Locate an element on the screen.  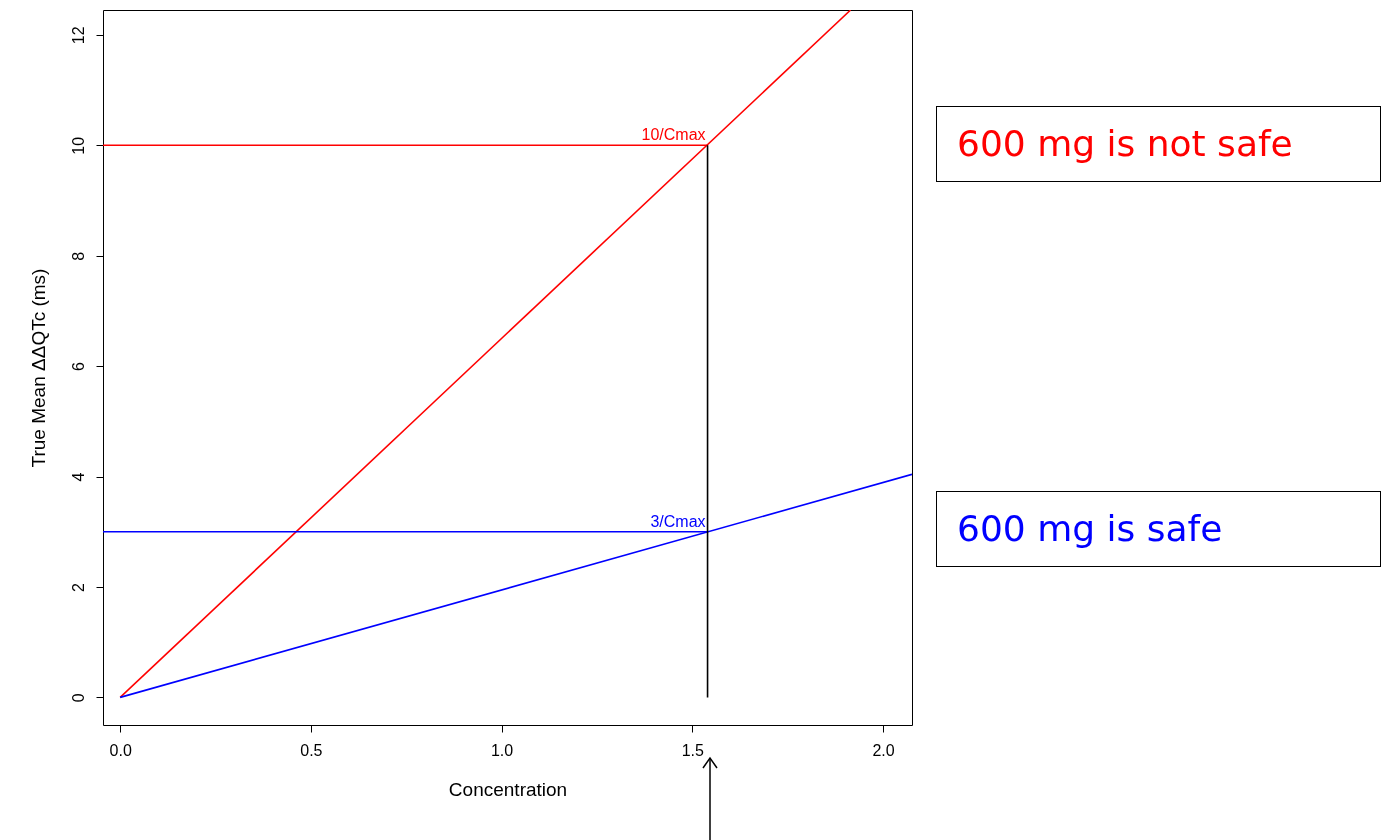
x-tick-label: 0.0 is located at coordinates (120, 750).